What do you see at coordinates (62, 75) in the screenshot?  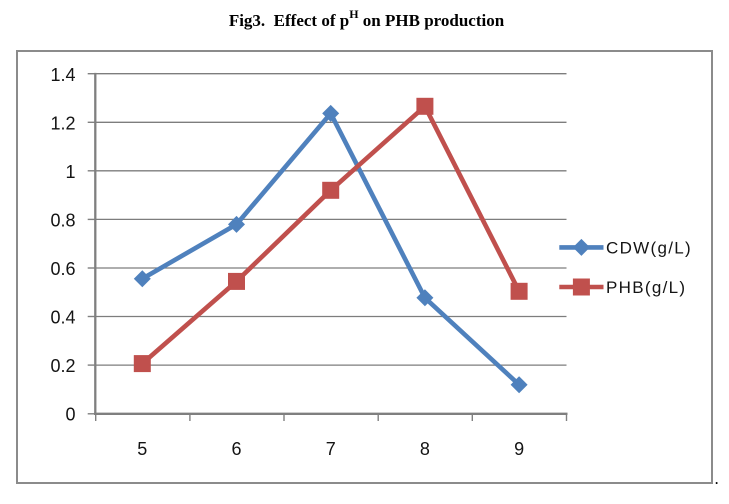 I see `svg-text: 1.4` at bounding box center [62, 75].